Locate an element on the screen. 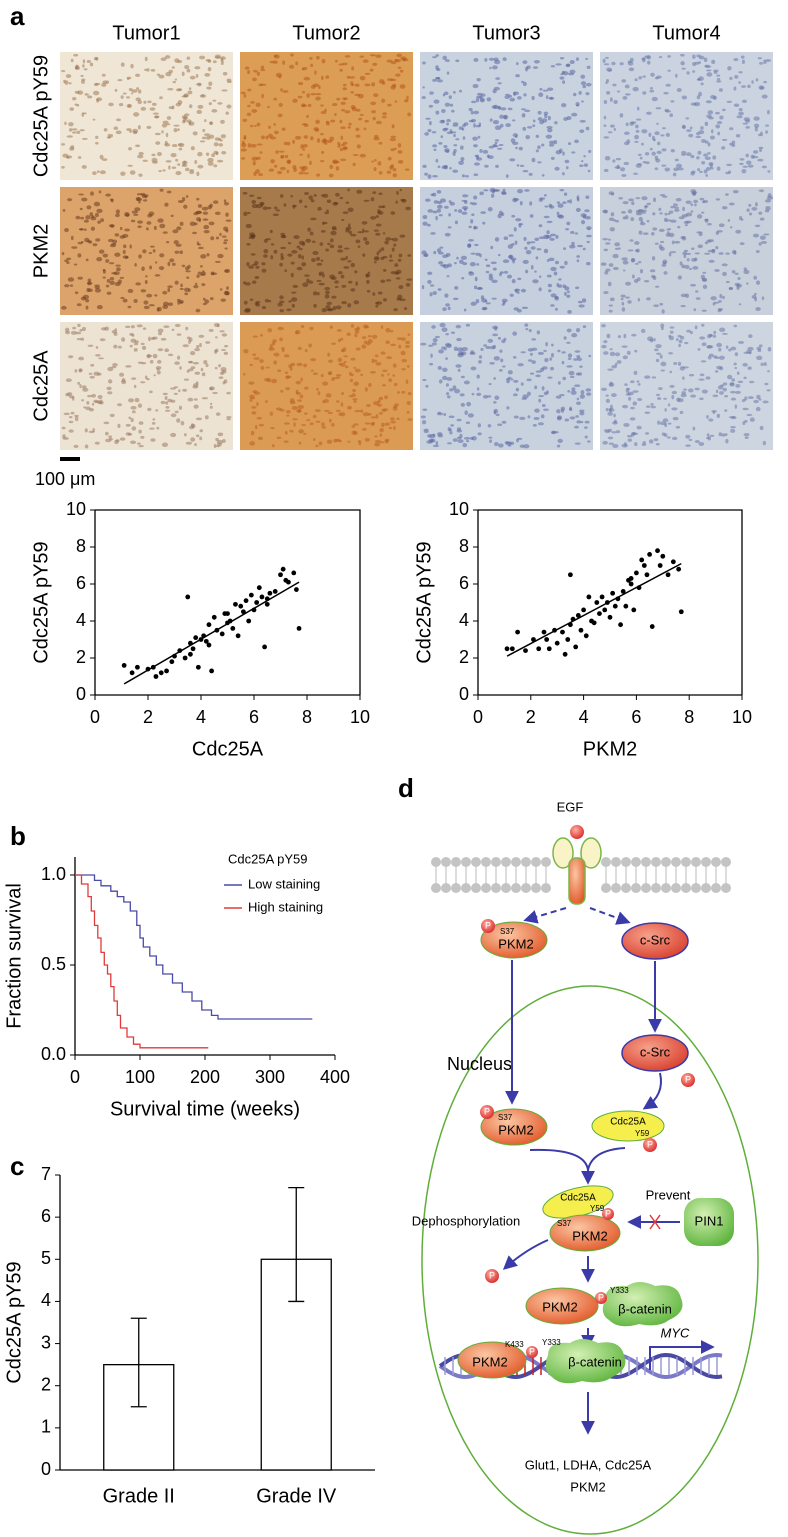  row-label: Cdc25A pY59 is located at coordinates (41, 116).